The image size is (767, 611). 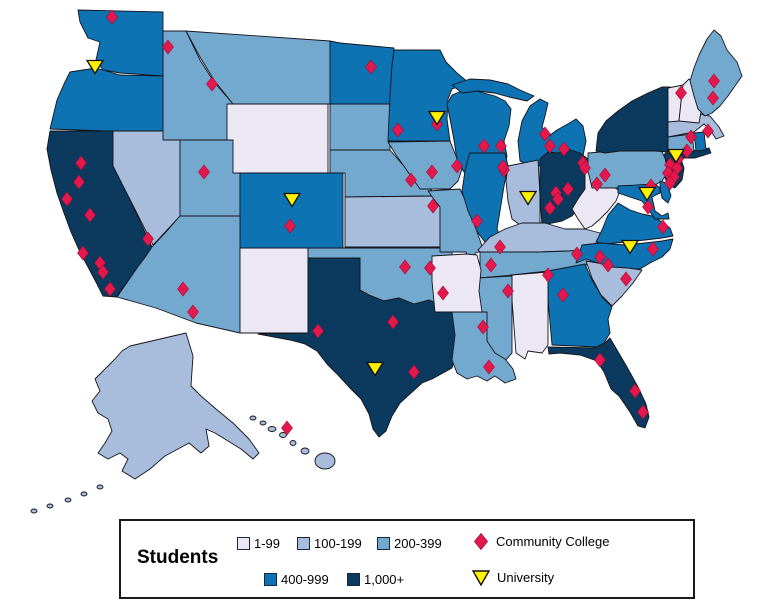 What do you see at coordinates (305, 579) in the screenshot?
I see `legend-label-400-999: 400-999` at bounding box center [305, 579].